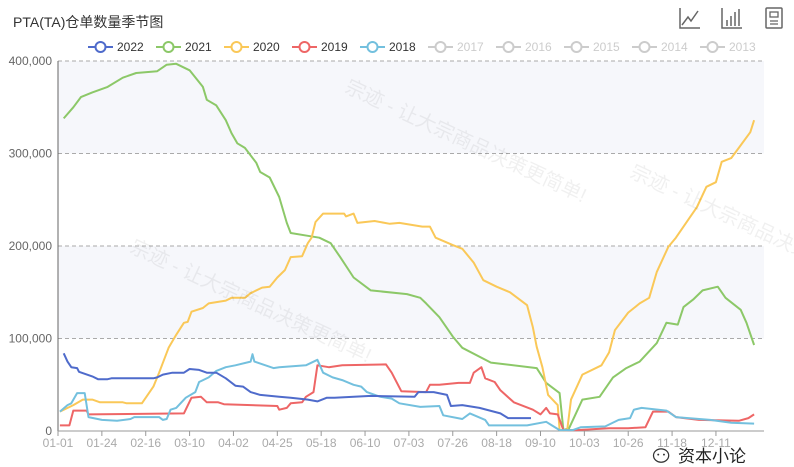  Describe the element at coordinates (774, 18) in the screenshot. I see `data-view-icon` at that location.